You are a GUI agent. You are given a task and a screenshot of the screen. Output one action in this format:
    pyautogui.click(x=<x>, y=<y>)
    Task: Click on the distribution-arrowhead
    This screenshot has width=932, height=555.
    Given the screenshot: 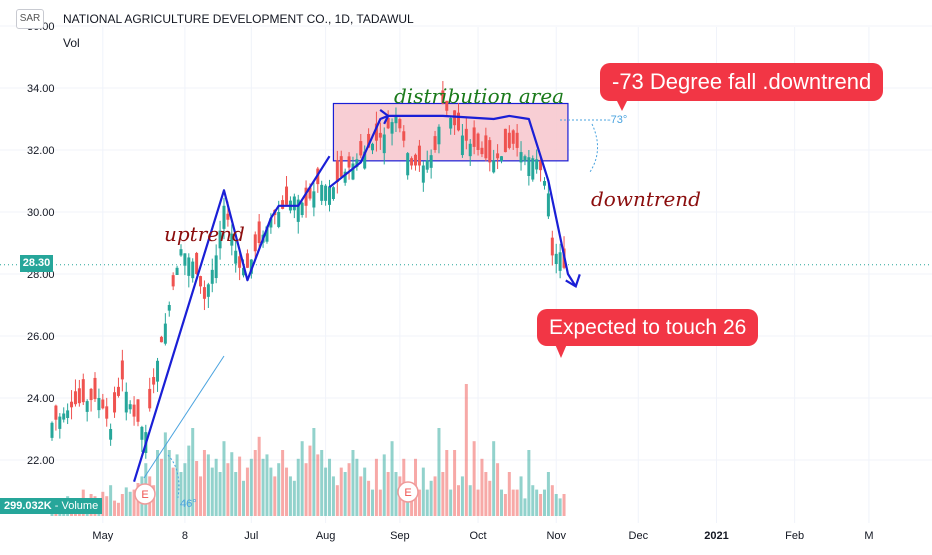 What is the action you would take?
    pyautogui.click(x=384, y=117)
    